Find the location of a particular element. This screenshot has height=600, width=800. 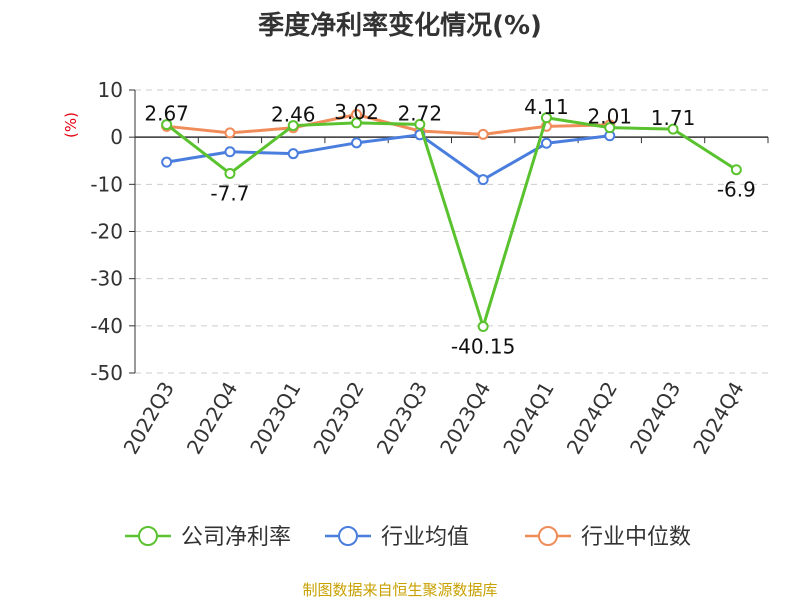

legend: 公司净利率 行业均值 行业中位数 is located at coordinates (408, 537).